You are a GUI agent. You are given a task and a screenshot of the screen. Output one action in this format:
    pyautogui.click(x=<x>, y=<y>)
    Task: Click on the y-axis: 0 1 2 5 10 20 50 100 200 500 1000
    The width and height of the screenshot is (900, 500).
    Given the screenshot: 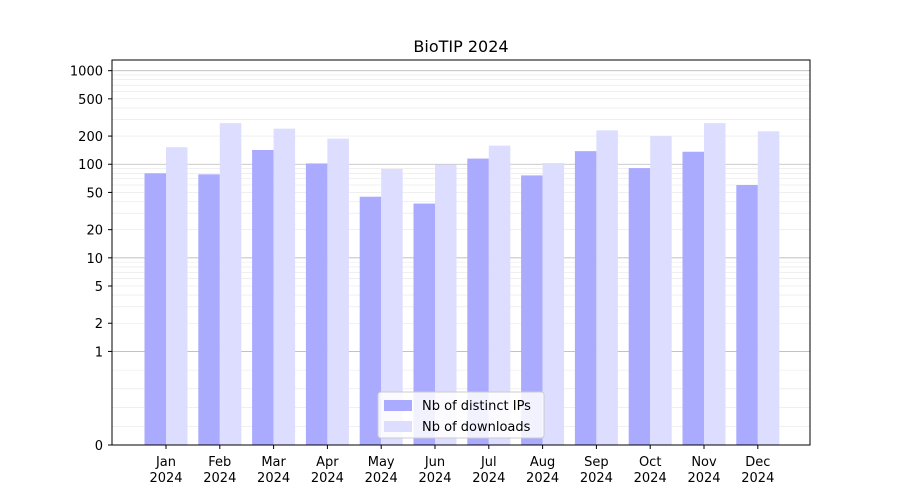 What is the action you would take?
    pyautogui.click(x=91, y=259)
    